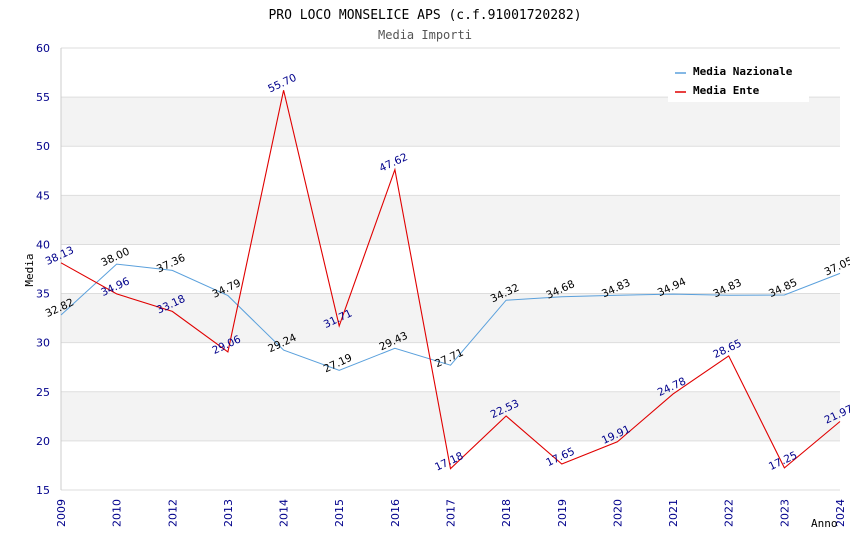 This screenshot has width=850, height=550. What do you see at coordinates (395, 513) in the screenshot?
I see `x-tick-label: 2016` at bounding box center [395, 513].